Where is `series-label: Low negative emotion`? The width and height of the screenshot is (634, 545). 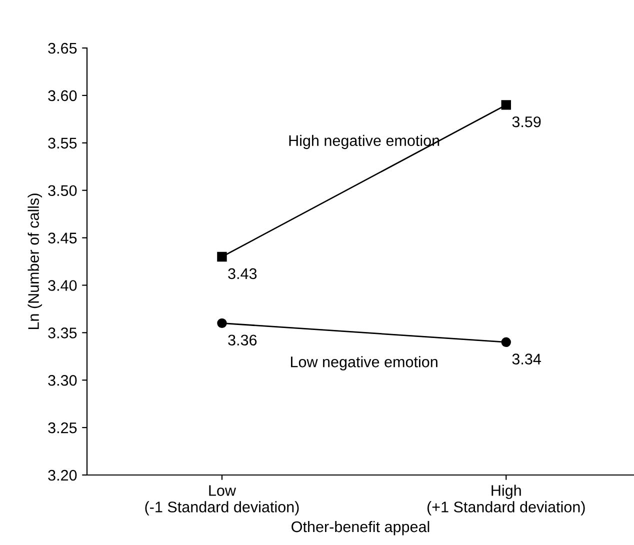
series-label: Low negative emotion is located at coordinates (364, 363).